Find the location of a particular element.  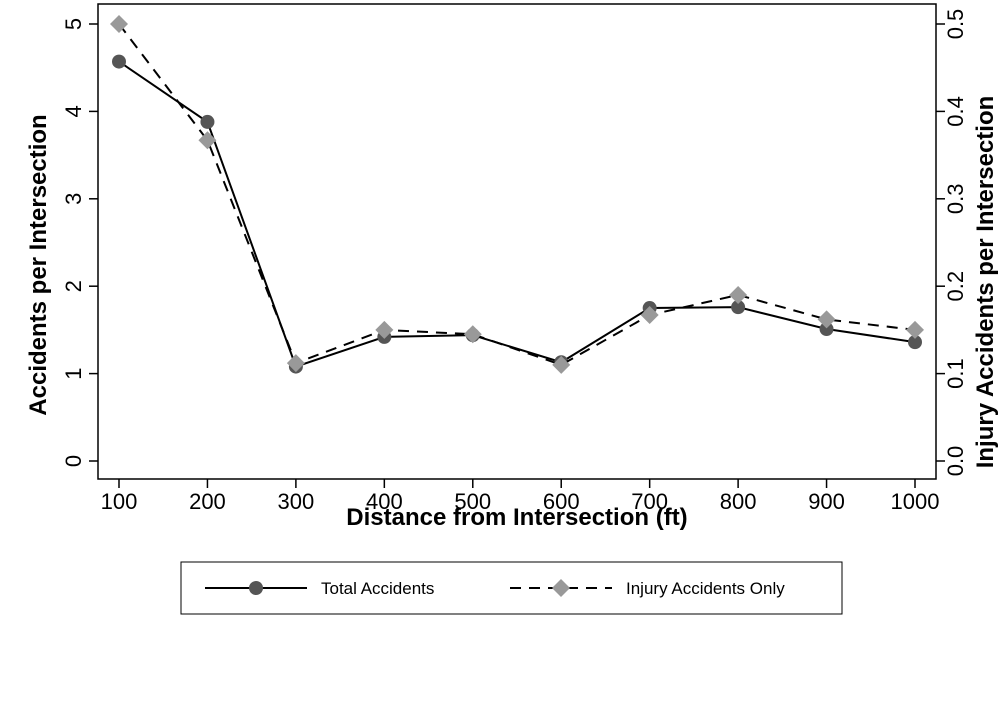

x-tick-label: 1000 is located at coordinates (915, 501).